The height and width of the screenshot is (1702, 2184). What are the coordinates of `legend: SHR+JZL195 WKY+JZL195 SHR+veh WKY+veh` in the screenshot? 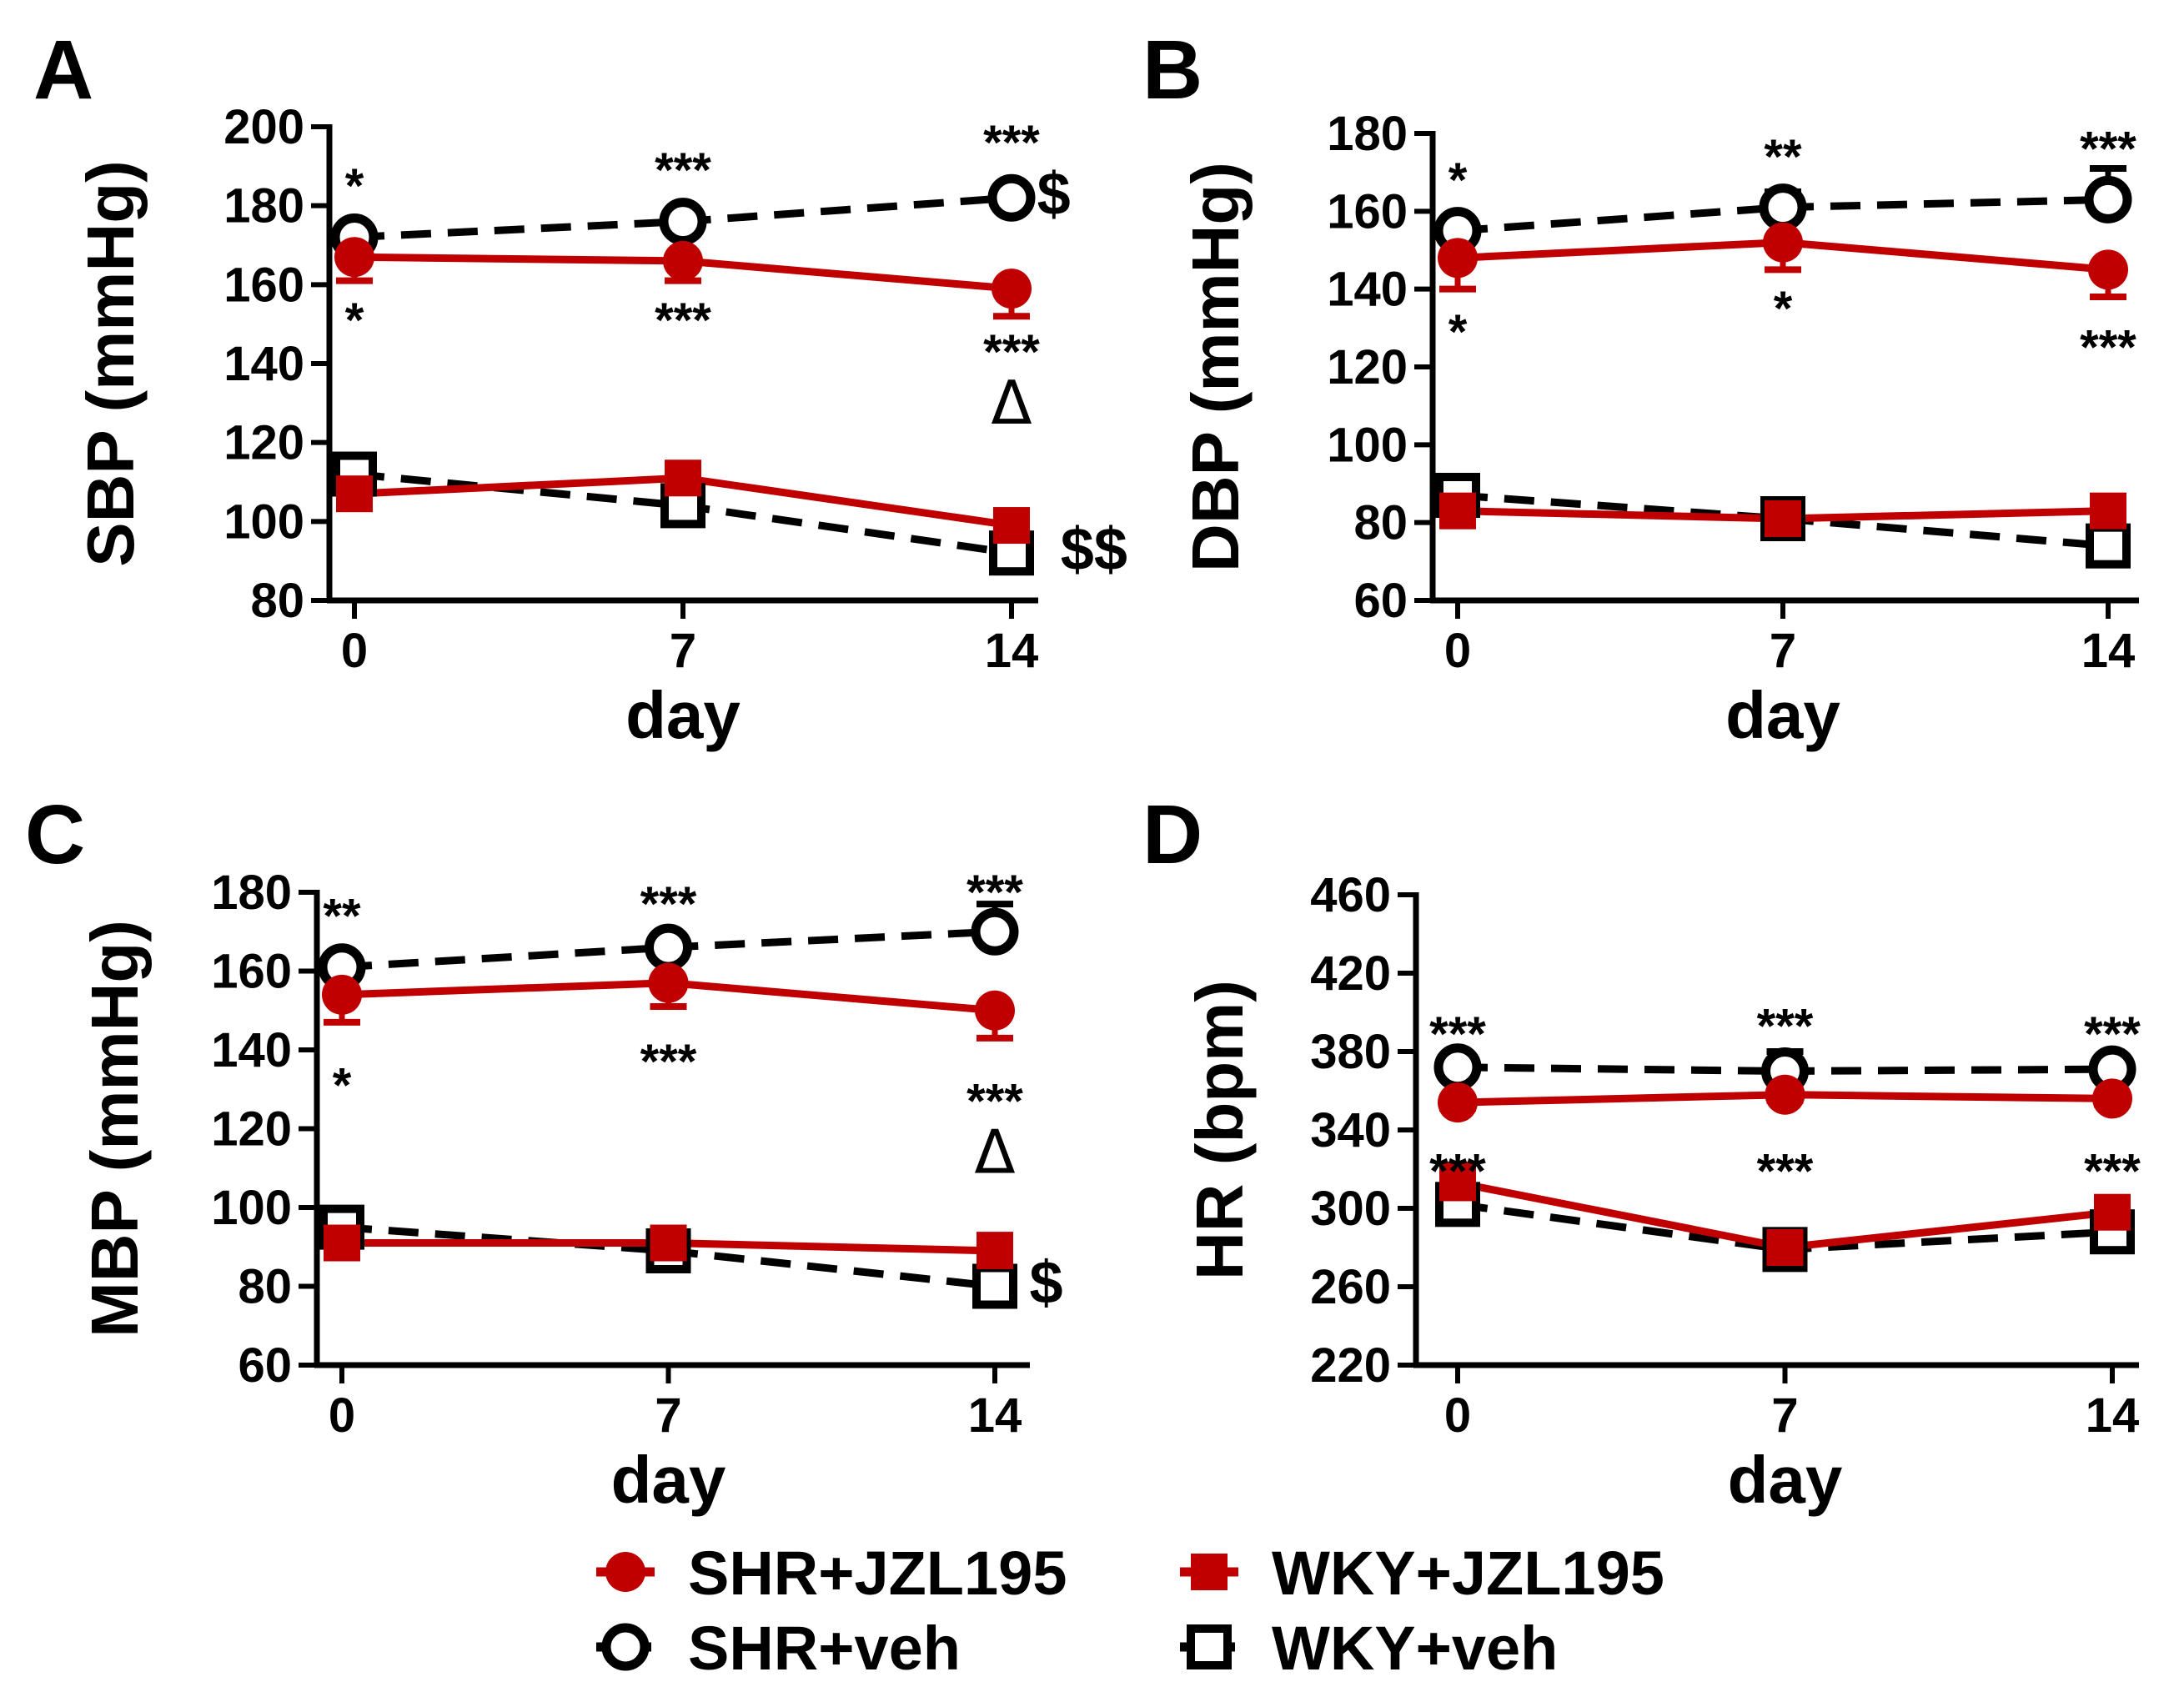 It's located at (1130, 1611).